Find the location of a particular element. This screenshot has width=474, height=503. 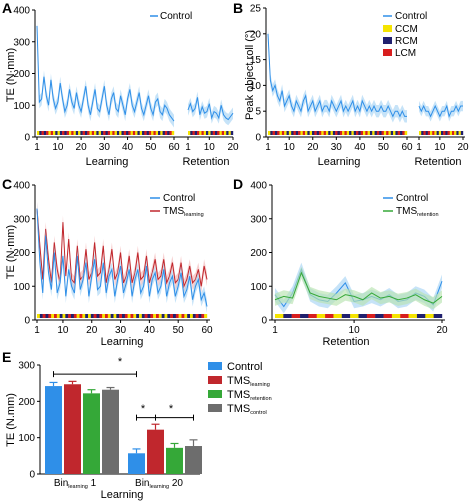

panel-c-x-tick-label: 60 is located at coordinates (207, 330).